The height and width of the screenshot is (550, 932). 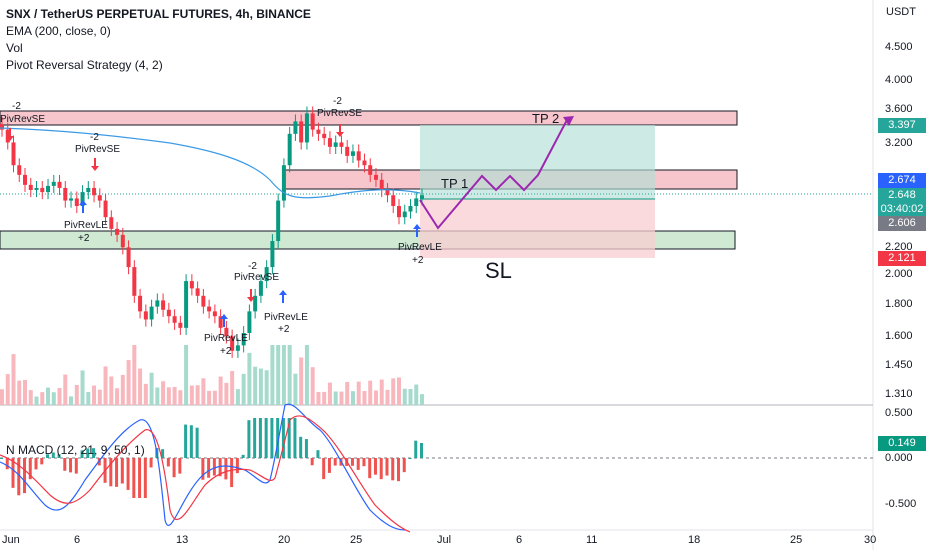 What do you see at coordinates (22, 113) in the screenshot?
I see `signal-short-1: -2 PivRevSE` at bounding box center [22, 113].